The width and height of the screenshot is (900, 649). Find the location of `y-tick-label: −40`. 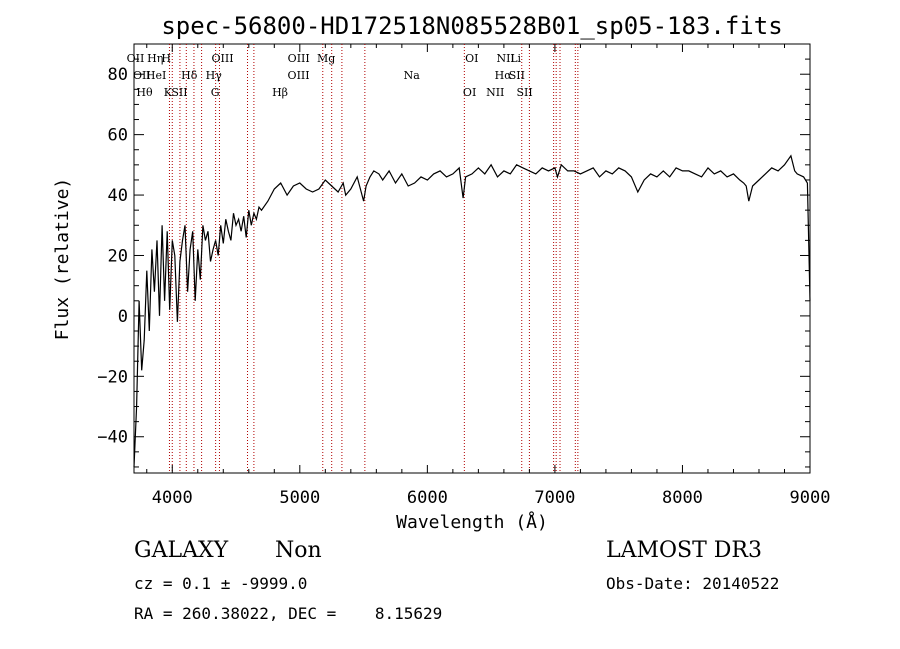

y-tick-label: −40 is located at coordinates (112, 438).